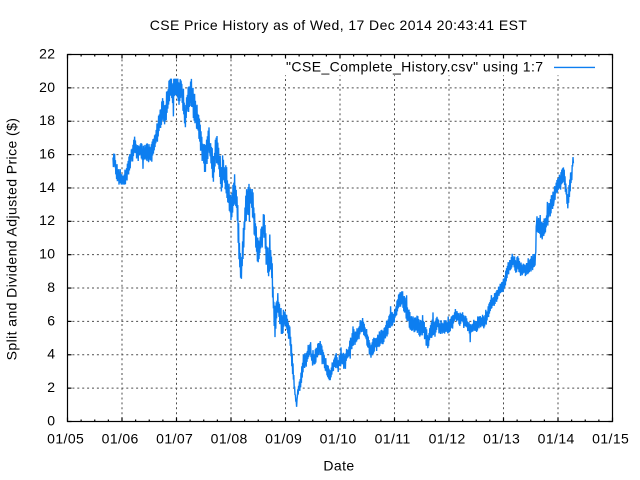  What do you see at coordinates (174, 439) in the screenshot?
I see `svg-text: 01/07` at bounding box center [174, 439].